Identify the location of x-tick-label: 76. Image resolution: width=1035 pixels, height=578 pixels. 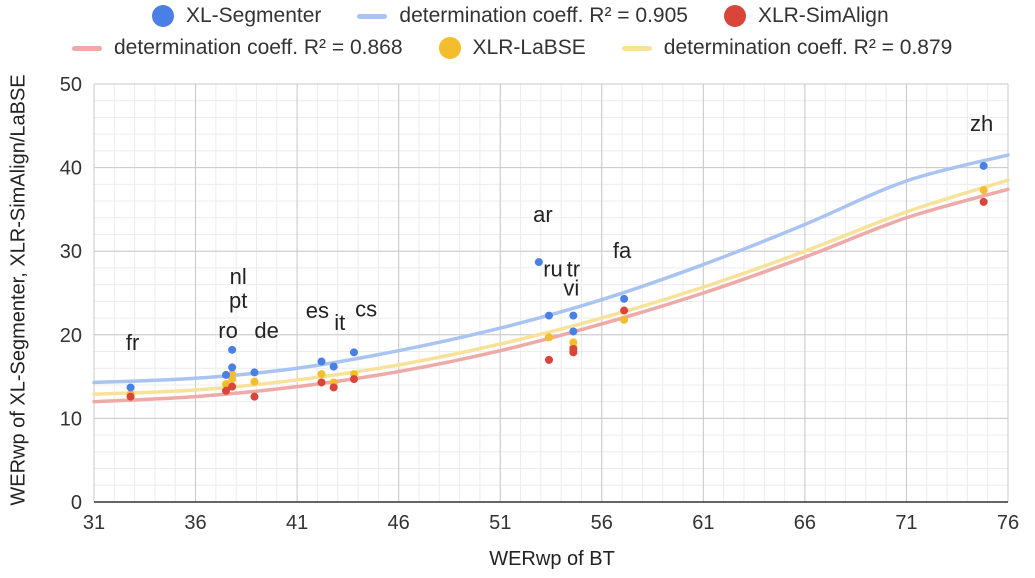
(1008, 523).